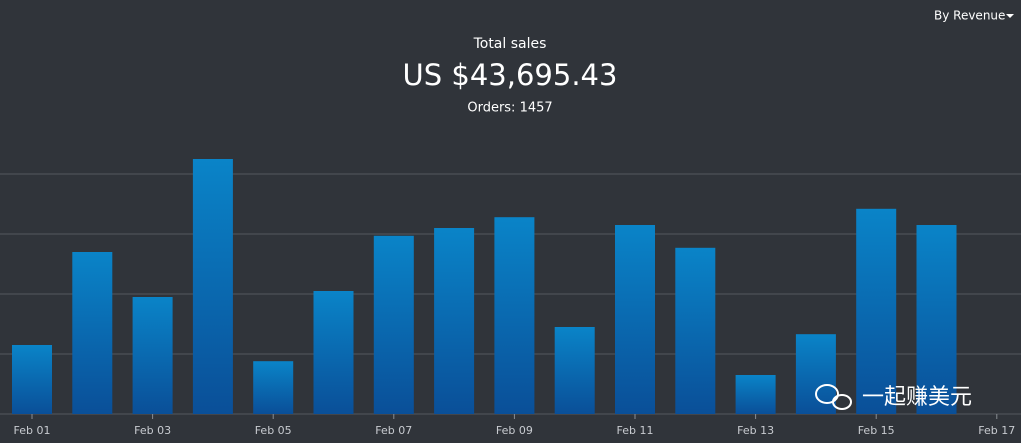 The width and height of the screenshot is (1021, 443). Describe the element at coordinates (876, 430) in the screenshot. I see `x-tick-label: Feb 15` at that location.